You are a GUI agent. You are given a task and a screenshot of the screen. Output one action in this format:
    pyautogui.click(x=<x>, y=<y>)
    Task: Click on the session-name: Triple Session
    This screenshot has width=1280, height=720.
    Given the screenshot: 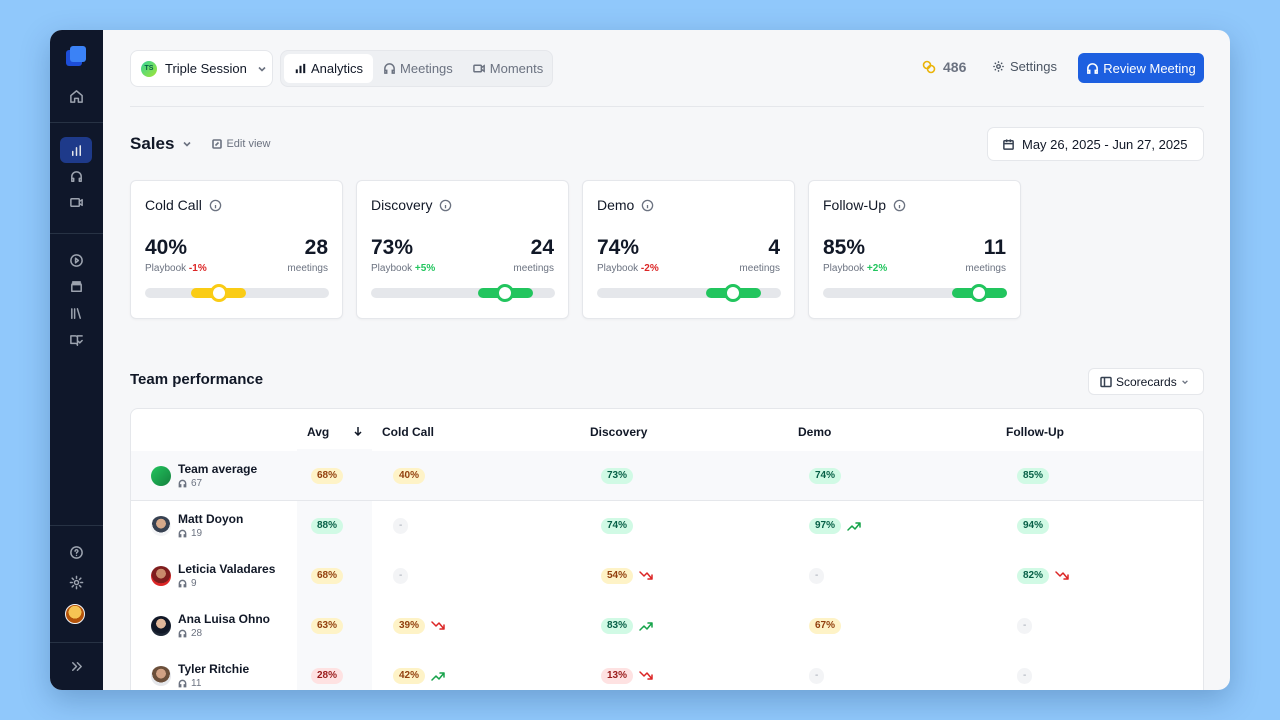 What is the action you would take?
    pyautogui.click(x=206, y=68)
    